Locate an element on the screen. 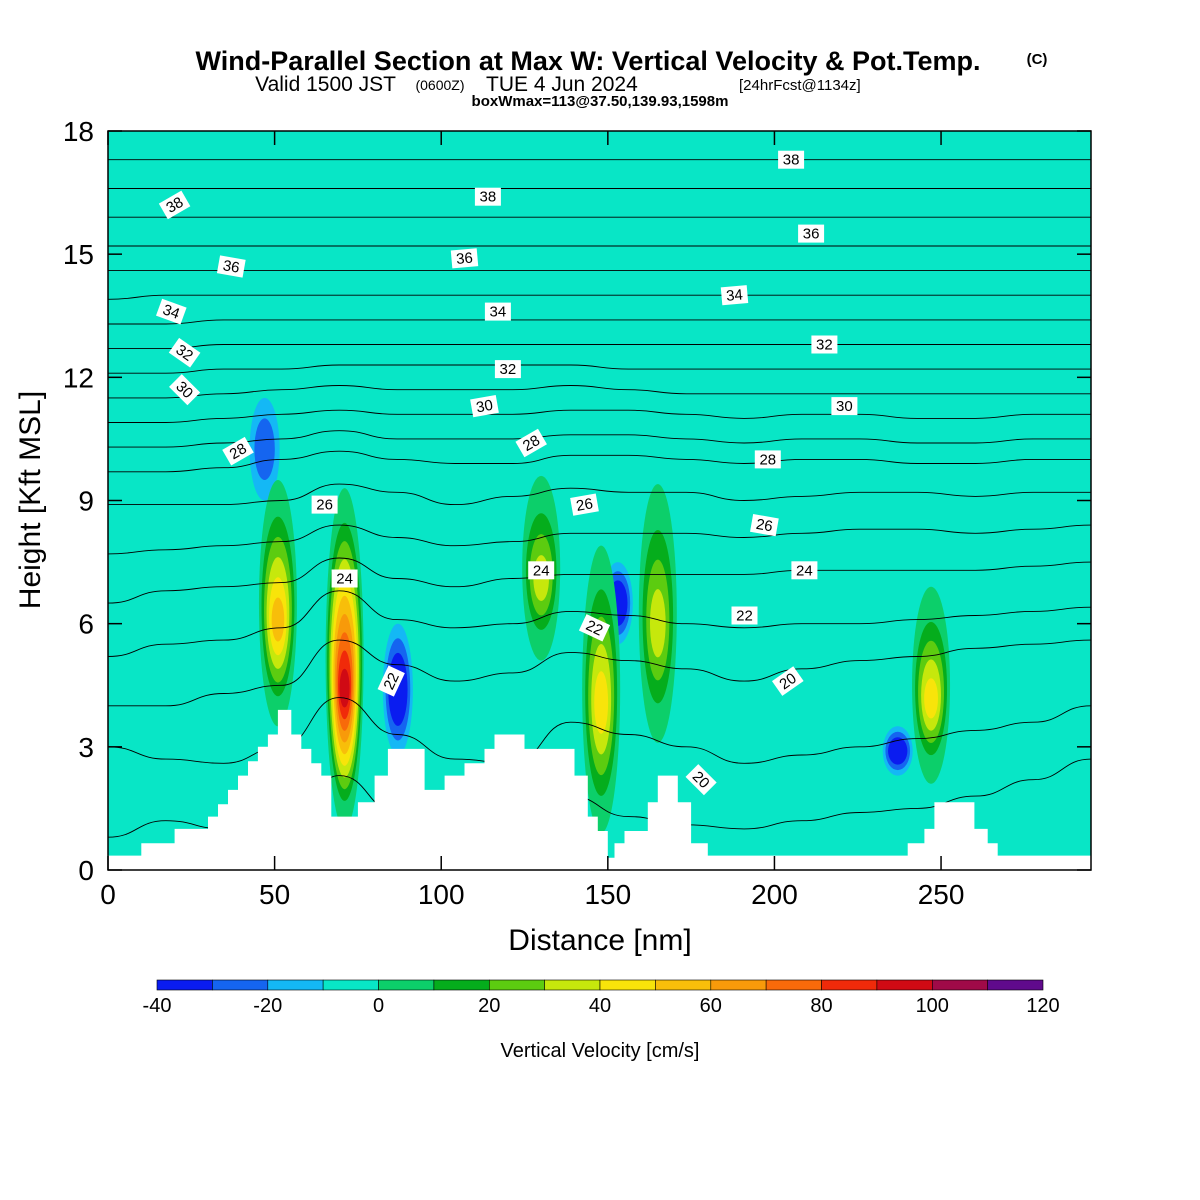 The height and width of the screenshot is (1200, 1200). contour-label-text: 30 is located at coordinates (484, 407).